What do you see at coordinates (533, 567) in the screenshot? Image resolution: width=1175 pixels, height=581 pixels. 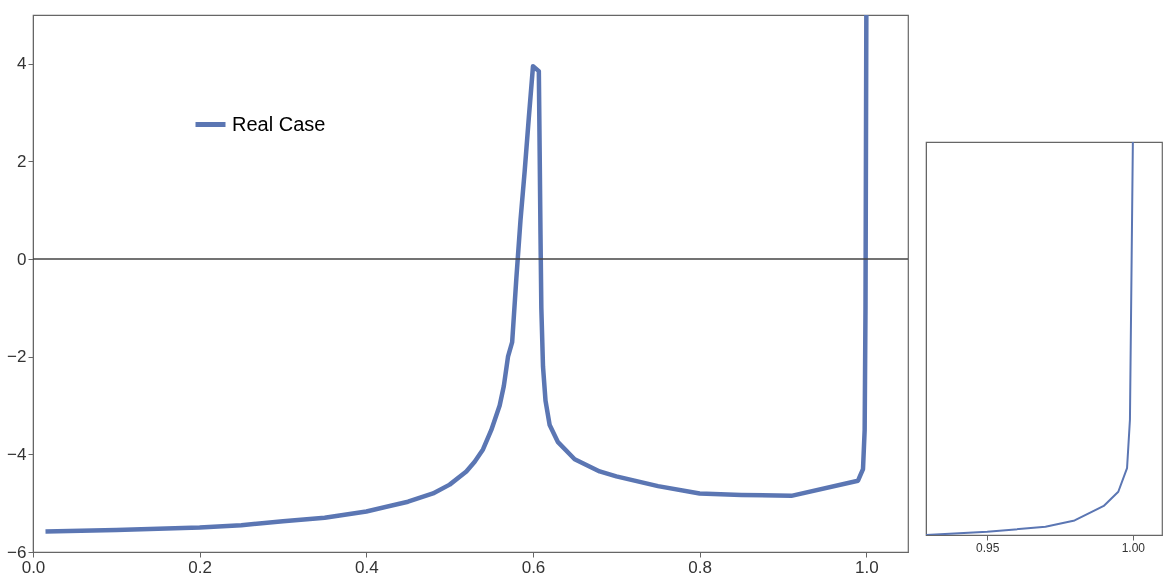 I see `x-tick-label: 0.6` at bounding box center [533, 567].